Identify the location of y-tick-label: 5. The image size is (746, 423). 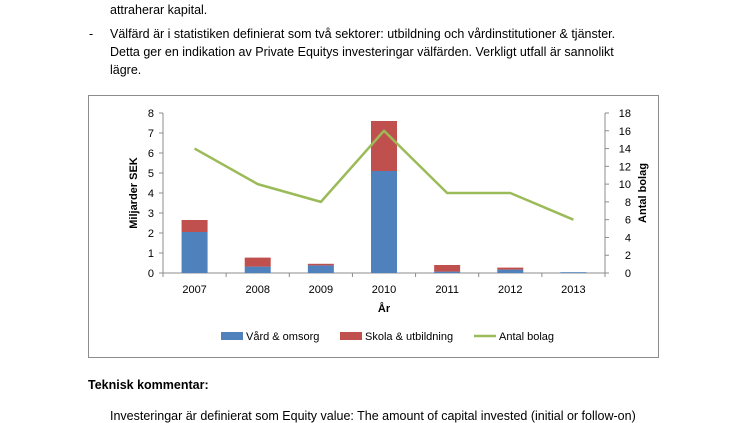
(151, 174).